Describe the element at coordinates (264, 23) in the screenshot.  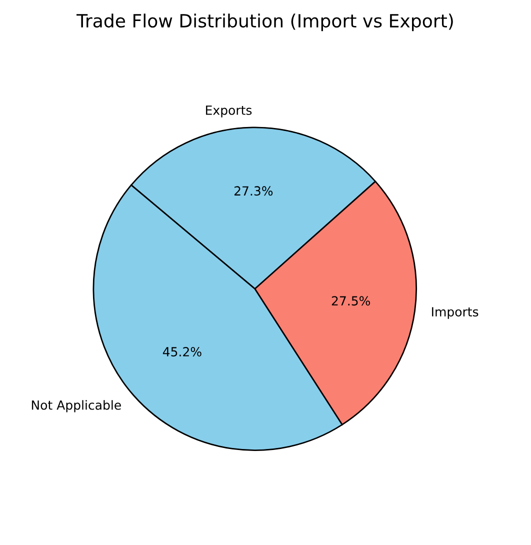
I see `chart-title: Trade Flow Distribution (Import vs Export)` at that location.